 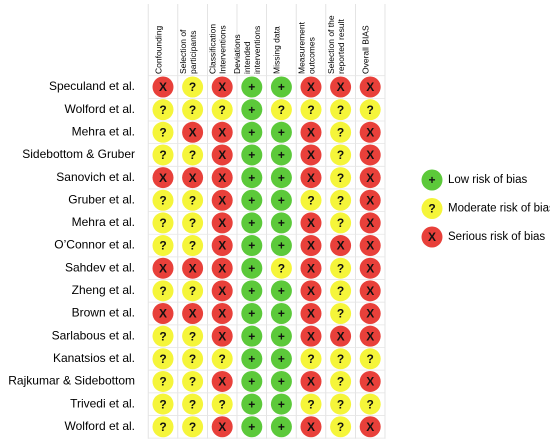 I want to click on column-header: Overall BIAS, so click(x=365, y=49).